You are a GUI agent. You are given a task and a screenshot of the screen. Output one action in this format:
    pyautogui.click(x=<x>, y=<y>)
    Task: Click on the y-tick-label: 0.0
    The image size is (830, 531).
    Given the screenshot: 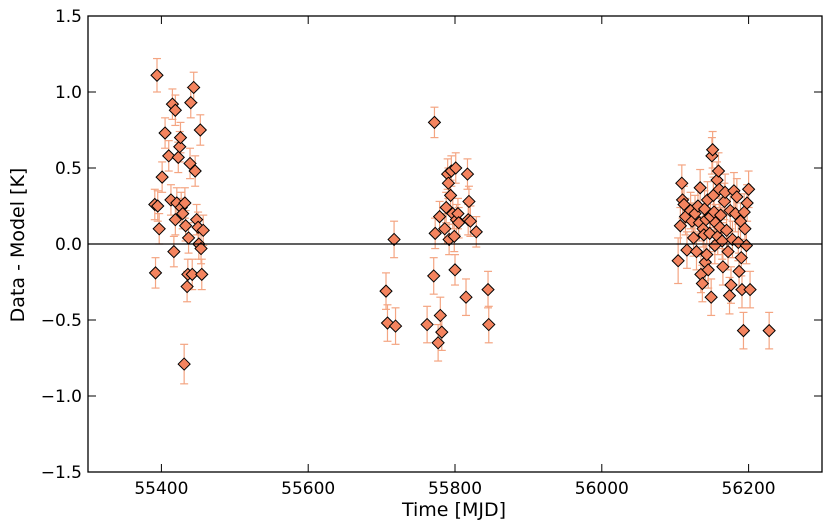 What is the action you would take?
    pyautogui.click(x=68, y=245)
    